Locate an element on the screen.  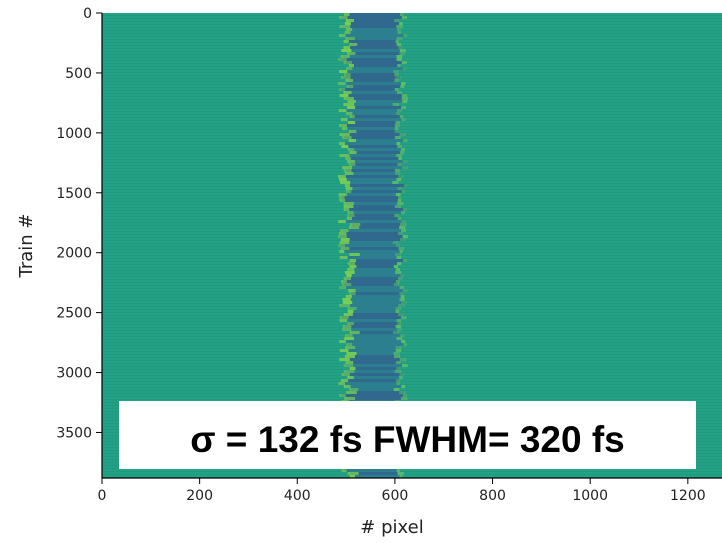
x-tick-label: 800 is located at coordinates (492, 496).